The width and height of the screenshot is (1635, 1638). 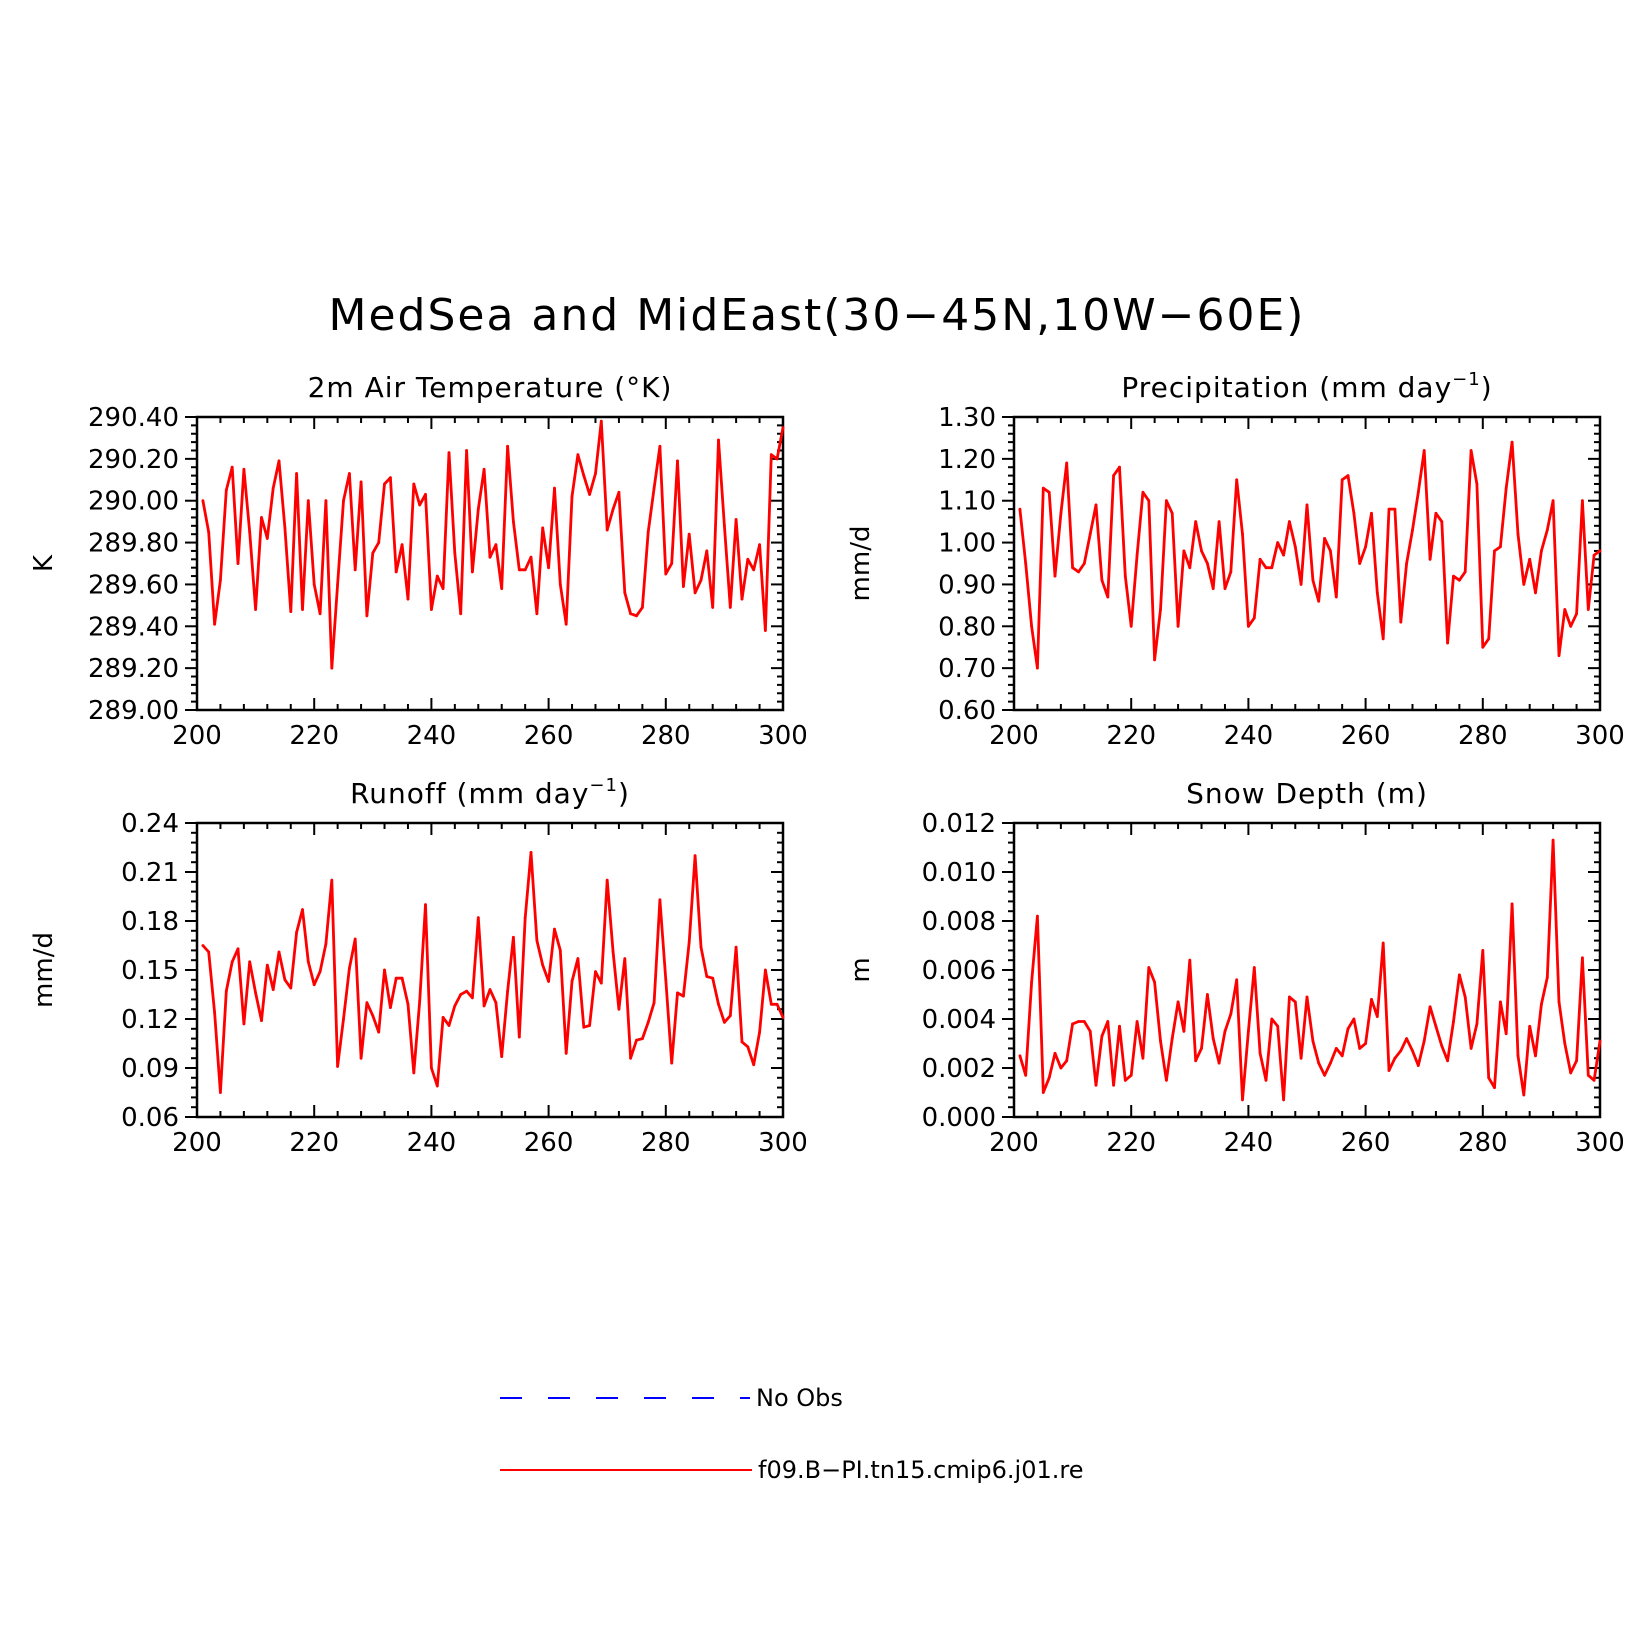 I want to click on panel-title-main: 2m Air Temperature (°K), so click(x=490, y=387).